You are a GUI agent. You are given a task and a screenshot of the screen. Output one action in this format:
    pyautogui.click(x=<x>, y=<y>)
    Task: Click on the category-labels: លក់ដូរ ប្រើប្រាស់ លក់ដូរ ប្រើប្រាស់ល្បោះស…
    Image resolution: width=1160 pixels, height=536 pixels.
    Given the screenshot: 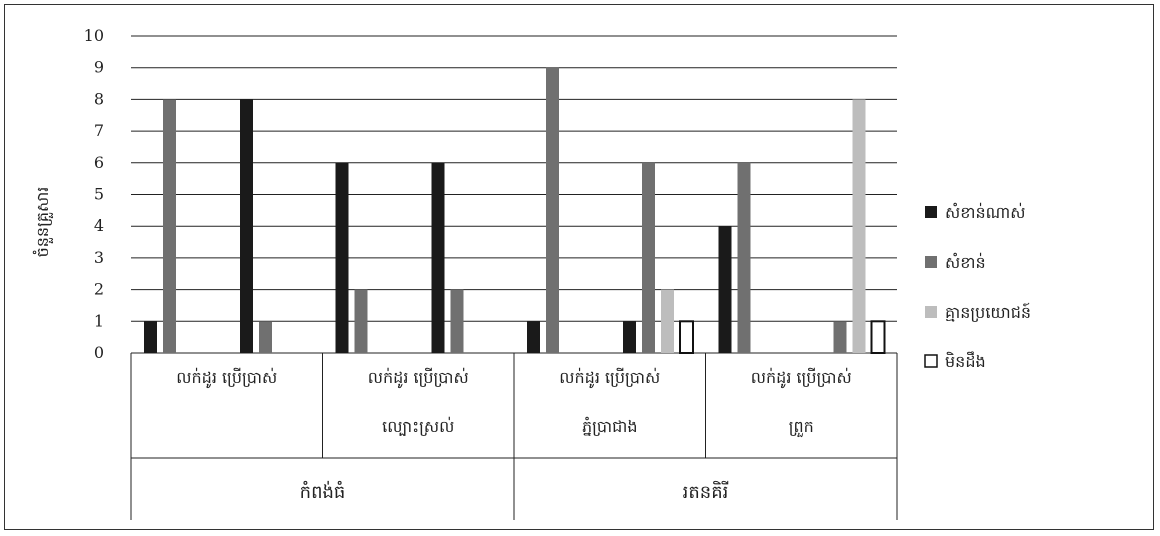 What is the action you would take?
    pyautogui.click(x=513, y=435)
    